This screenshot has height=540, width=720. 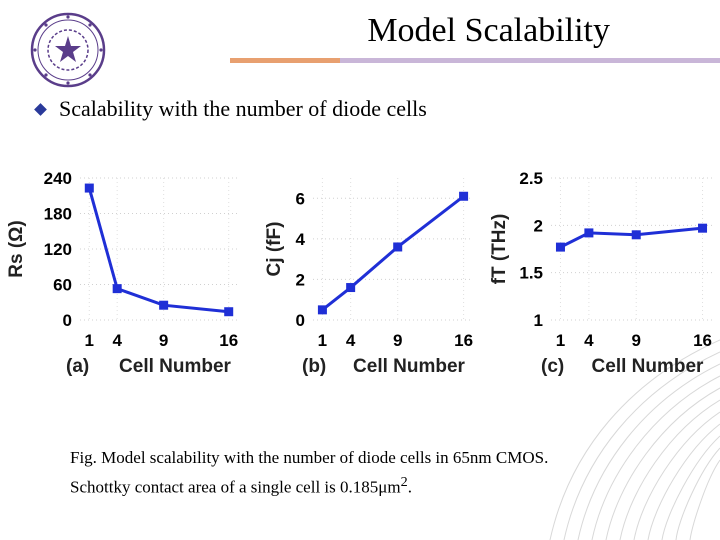 I want to click on chart-3-ytick-label: 2.5, so click(x=531, y=178).